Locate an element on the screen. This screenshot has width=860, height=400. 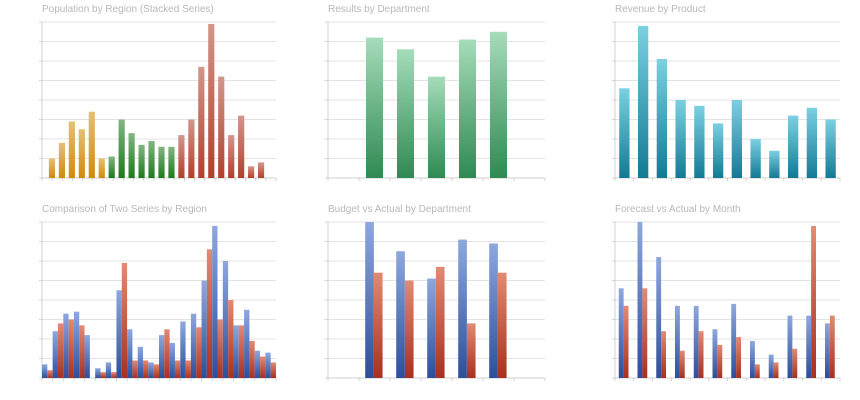
chart-title: Population by Region (Stacked Series) is located at coordinates (128, 9).